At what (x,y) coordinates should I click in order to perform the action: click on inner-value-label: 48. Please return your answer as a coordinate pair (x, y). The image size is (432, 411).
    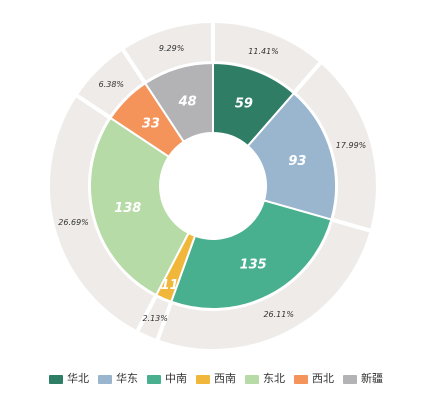
    Looking at the image, I should click on (187, 102).